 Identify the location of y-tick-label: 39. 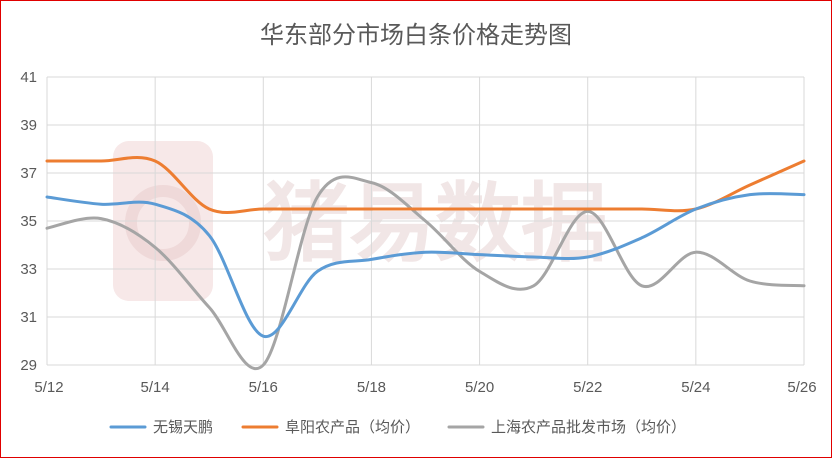
(28, 125).